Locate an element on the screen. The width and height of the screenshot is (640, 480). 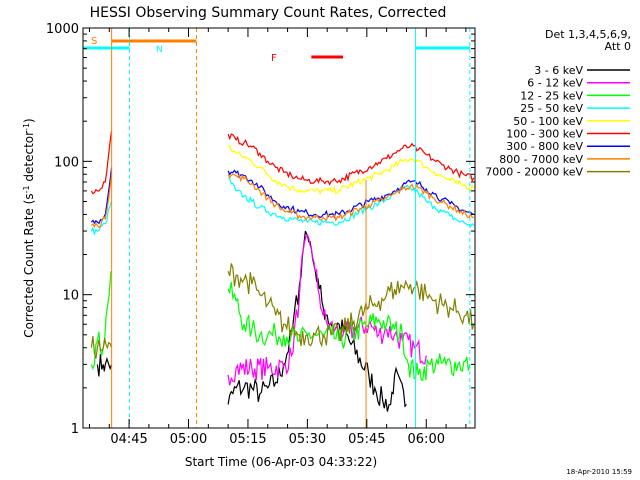
footer-timestamp: 18-Apr-2010 15:59 is located at coordinates (599, 472).